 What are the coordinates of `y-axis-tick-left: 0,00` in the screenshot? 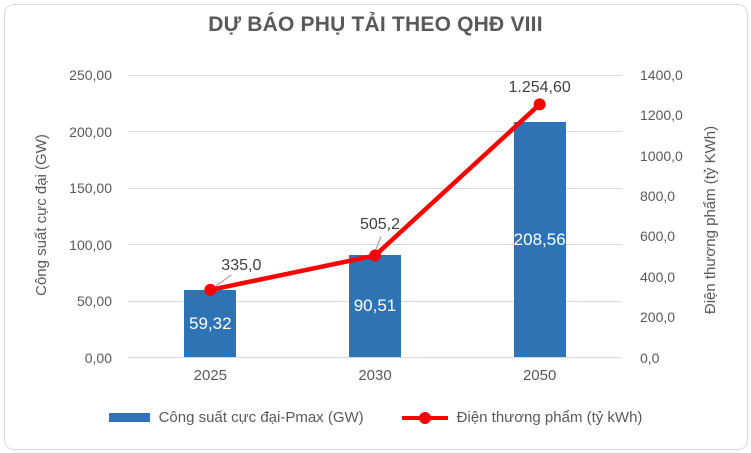 It's located at (98, 357).